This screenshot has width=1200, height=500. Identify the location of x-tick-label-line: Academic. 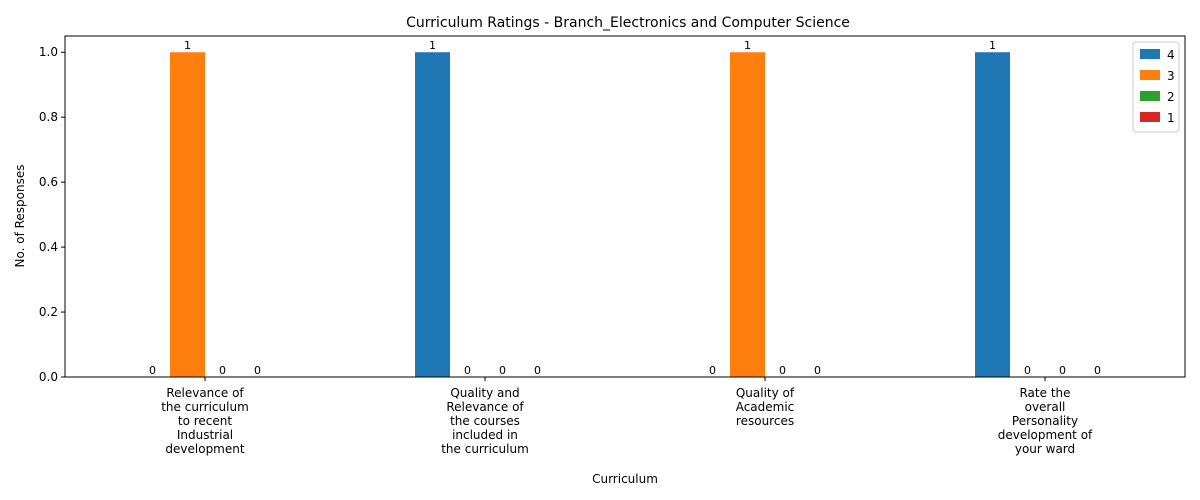
(765, 407).